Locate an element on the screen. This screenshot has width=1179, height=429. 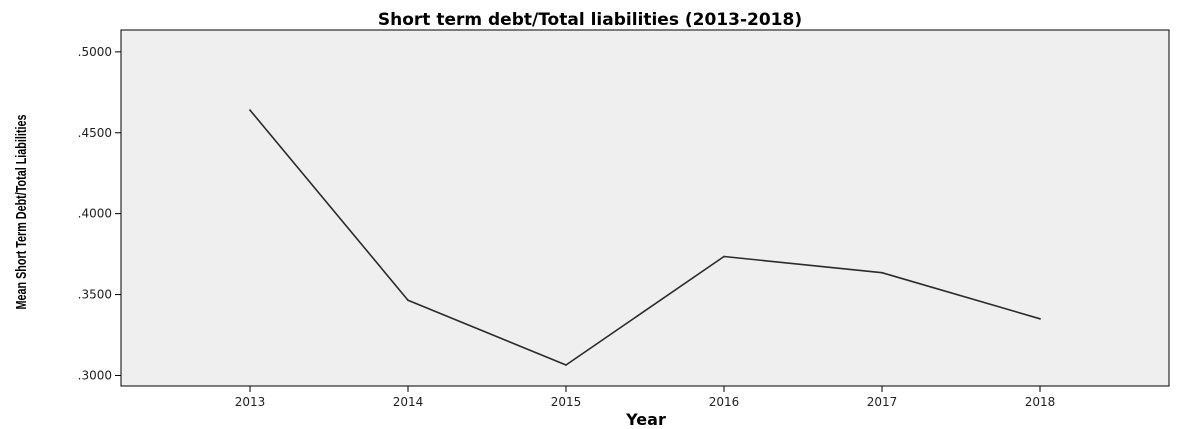
x-tick-label: 2014 is located at coordinates (408, 402).